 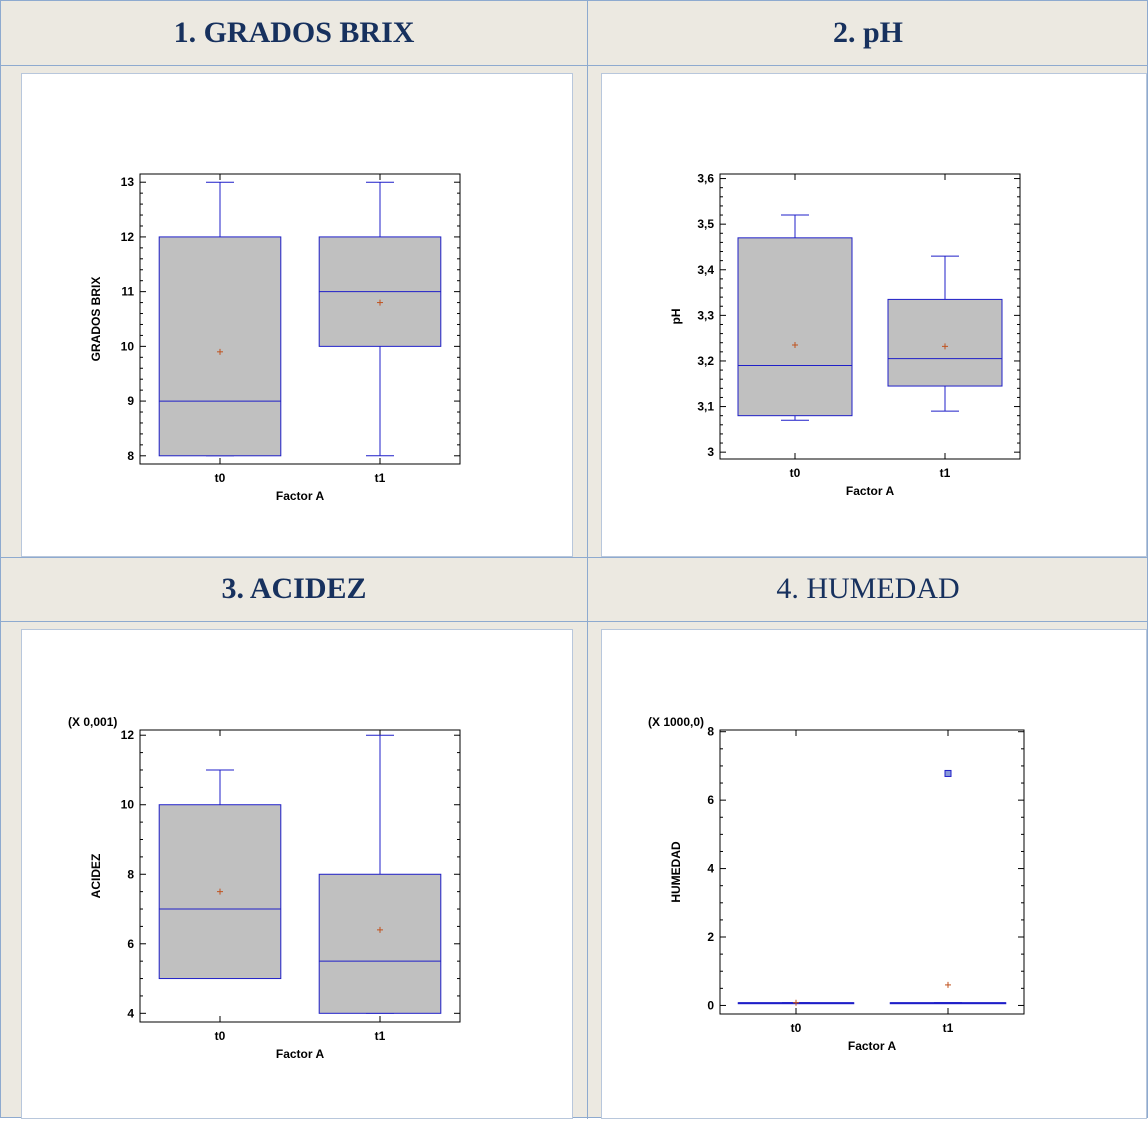 I want to click on y-tick-label: 3,1, so click(x=705, y=407).